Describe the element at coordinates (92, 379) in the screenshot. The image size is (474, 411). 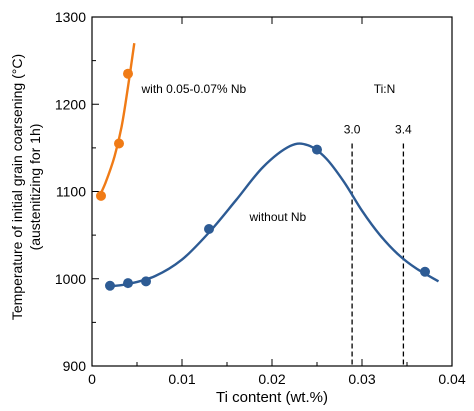
I see `x-tick-label: 0` at that location.